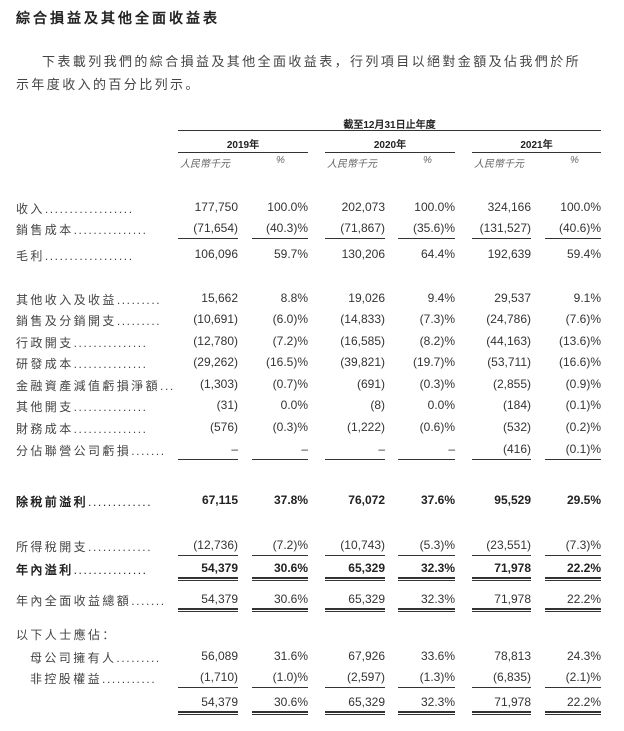 The width and height of the screenshot is (624, 731). What do you see at coordinates (362, 545) in the screenshot?
I see `amount-cell: (10,743)` at bounding box center [362, 545].